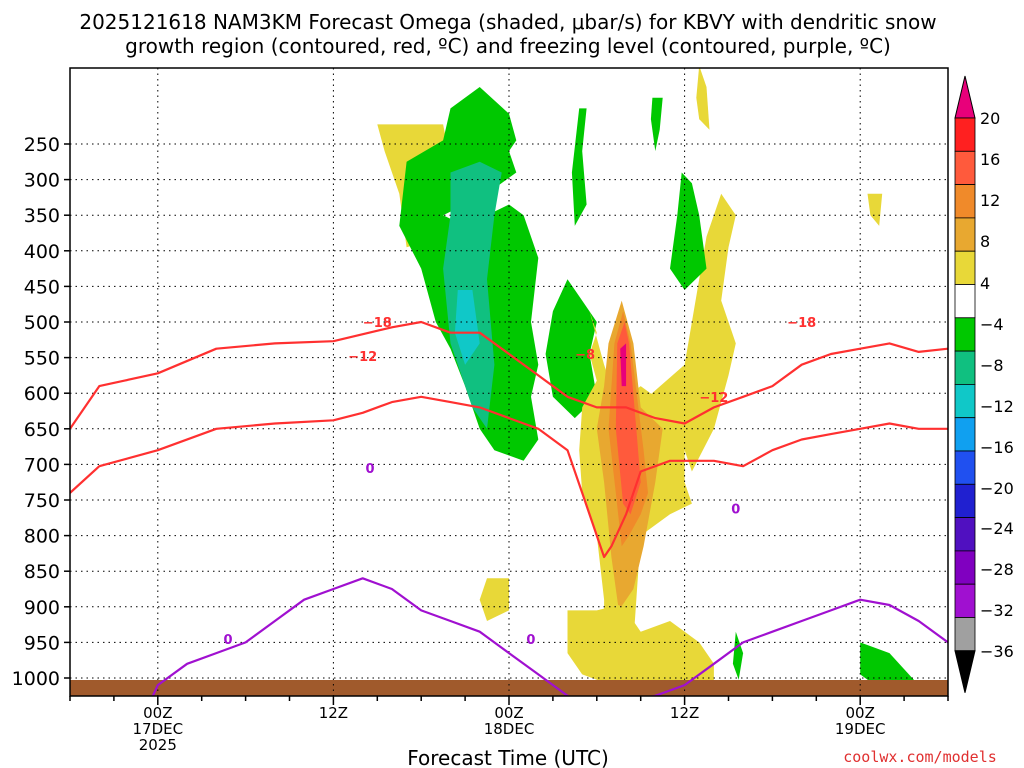 The image size is (1024, 768). Describe the element at coordinates (997, 488) in the screenshot. I see `colorbar-label-9: −20` at that location.